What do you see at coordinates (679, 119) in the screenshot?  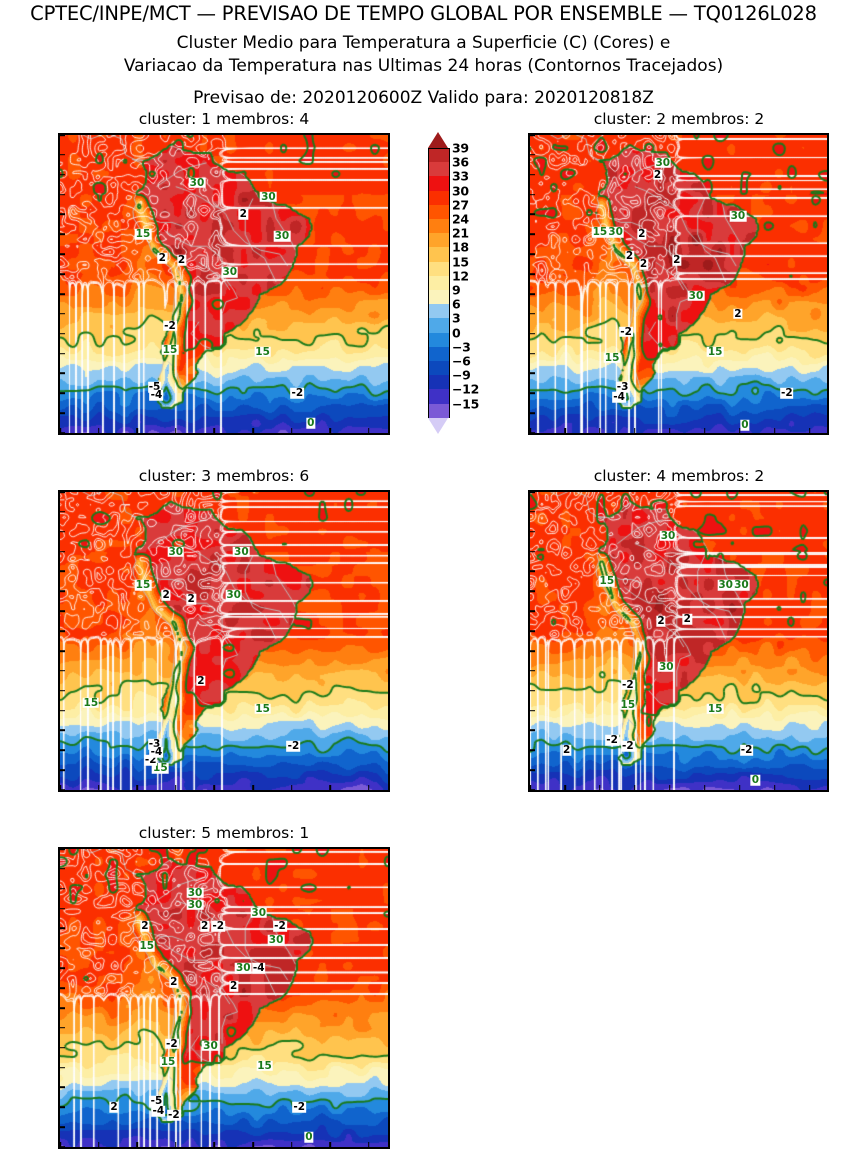 I see `panel-title-cluster-2: cluster: 2 membros: 2` at bounding box center [679, 119].